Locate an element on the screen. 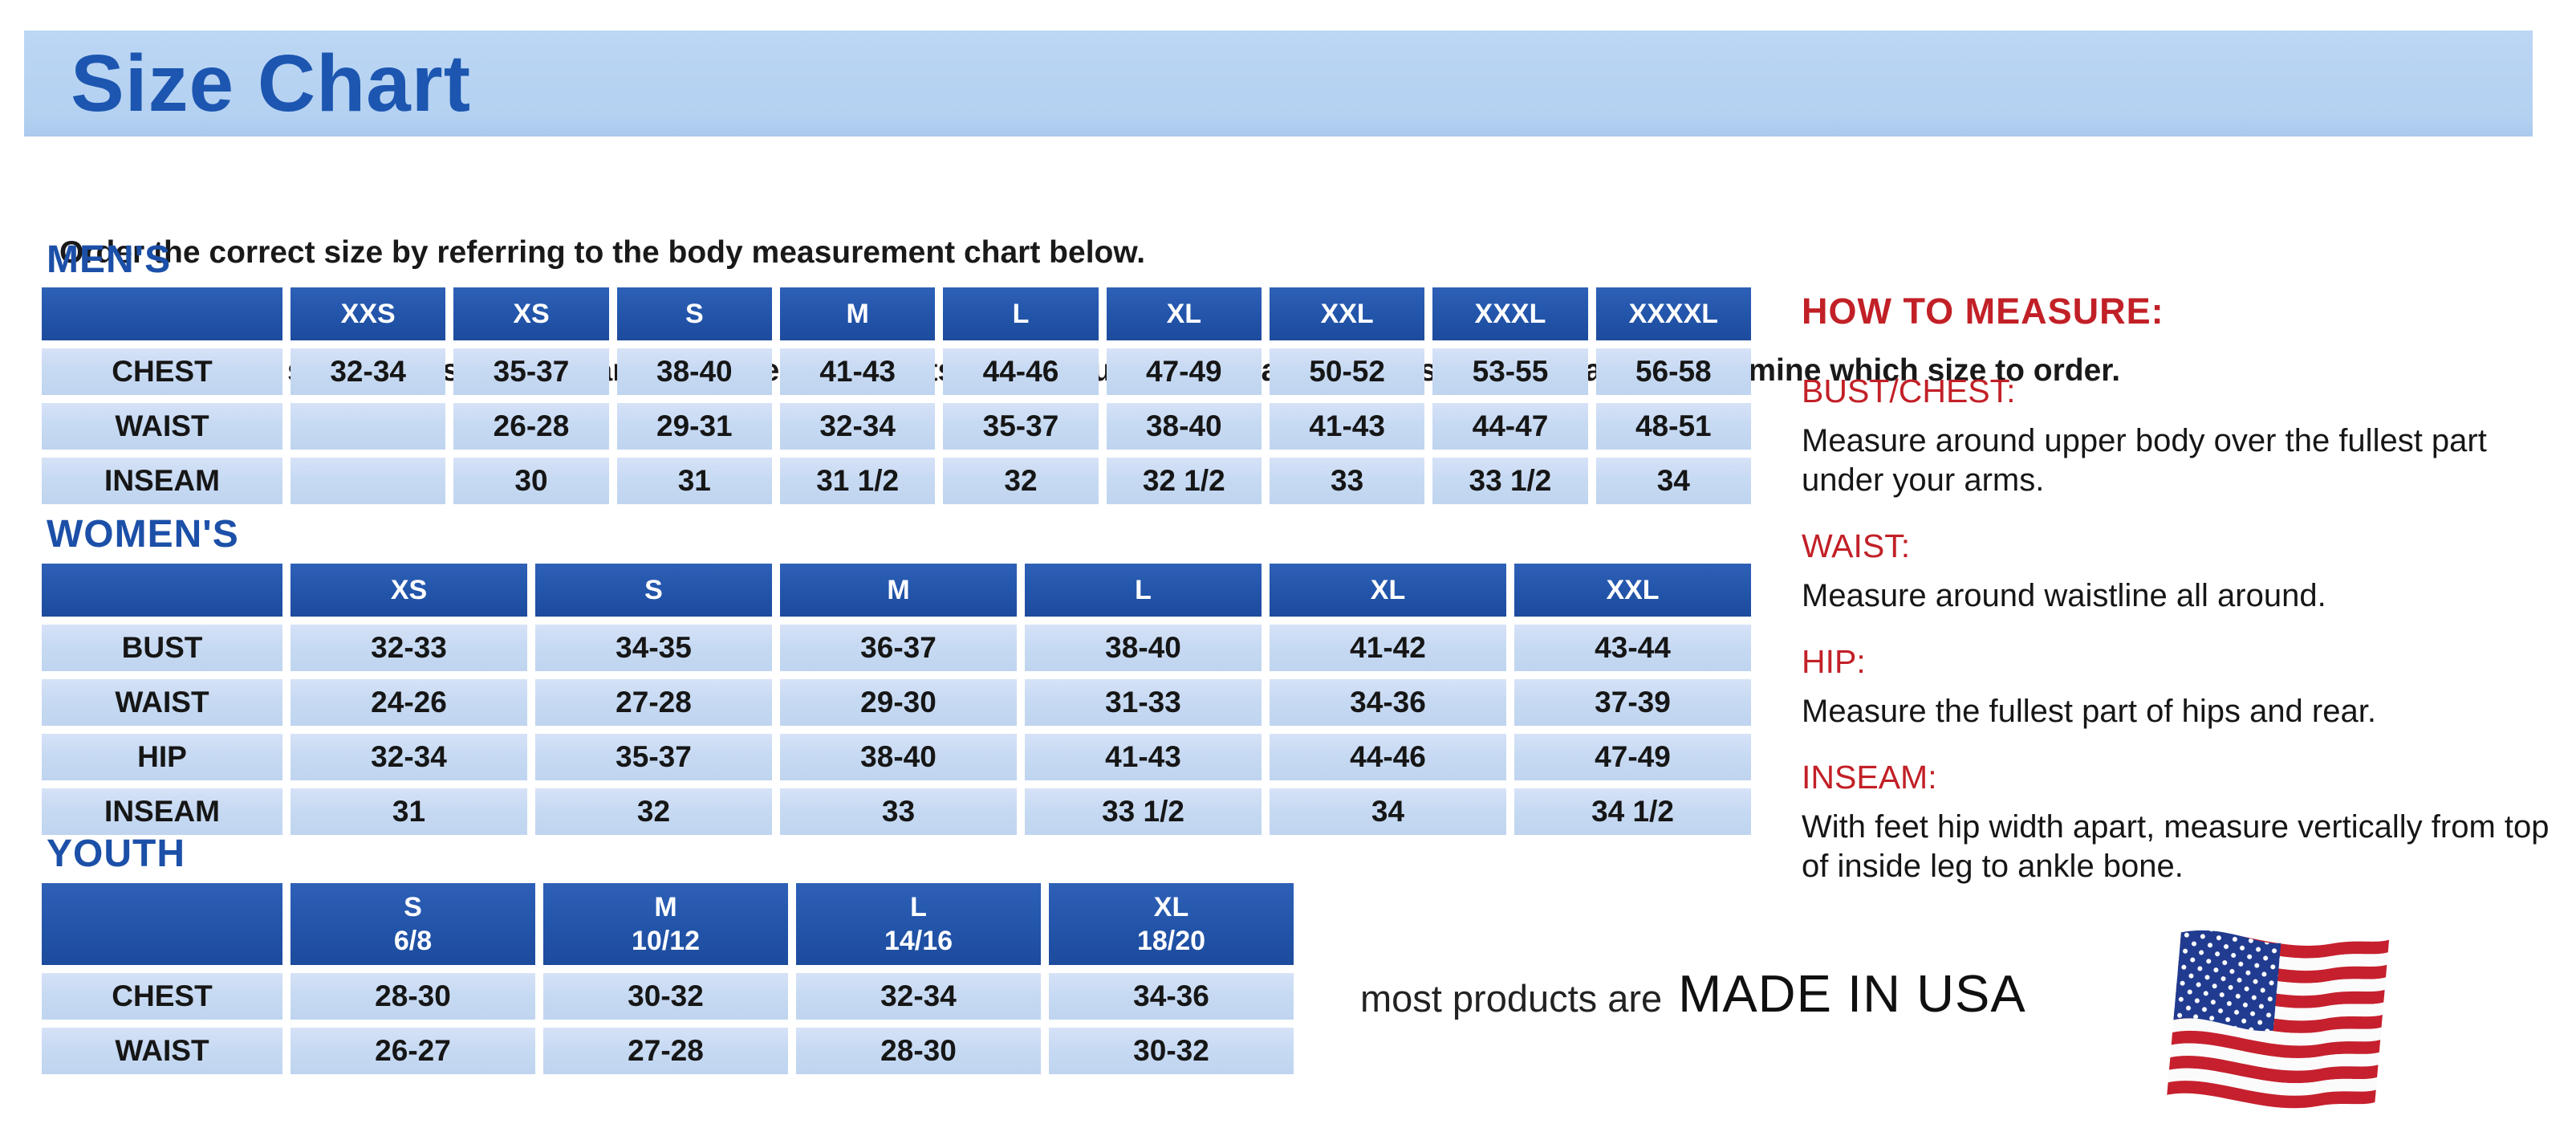 Image resolution: width=2576 pixels, height=1132 pixels. row-label: HIP is located at coordinates (162, 757).